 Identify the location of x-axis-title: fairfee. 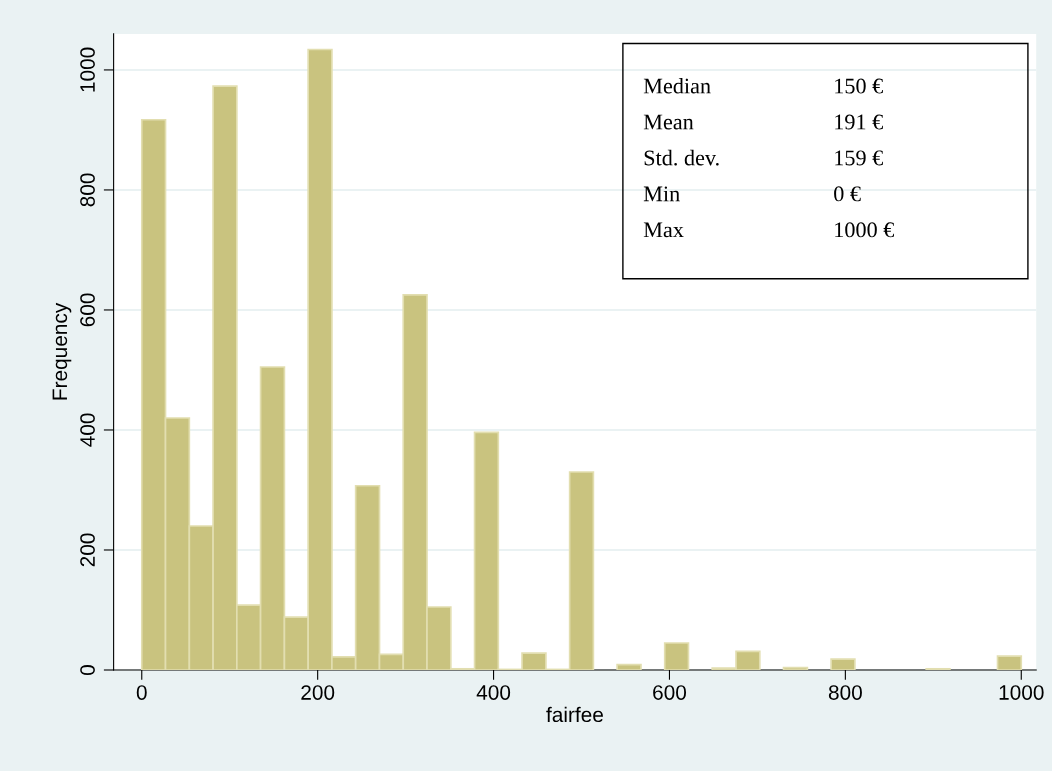
(574, 714).